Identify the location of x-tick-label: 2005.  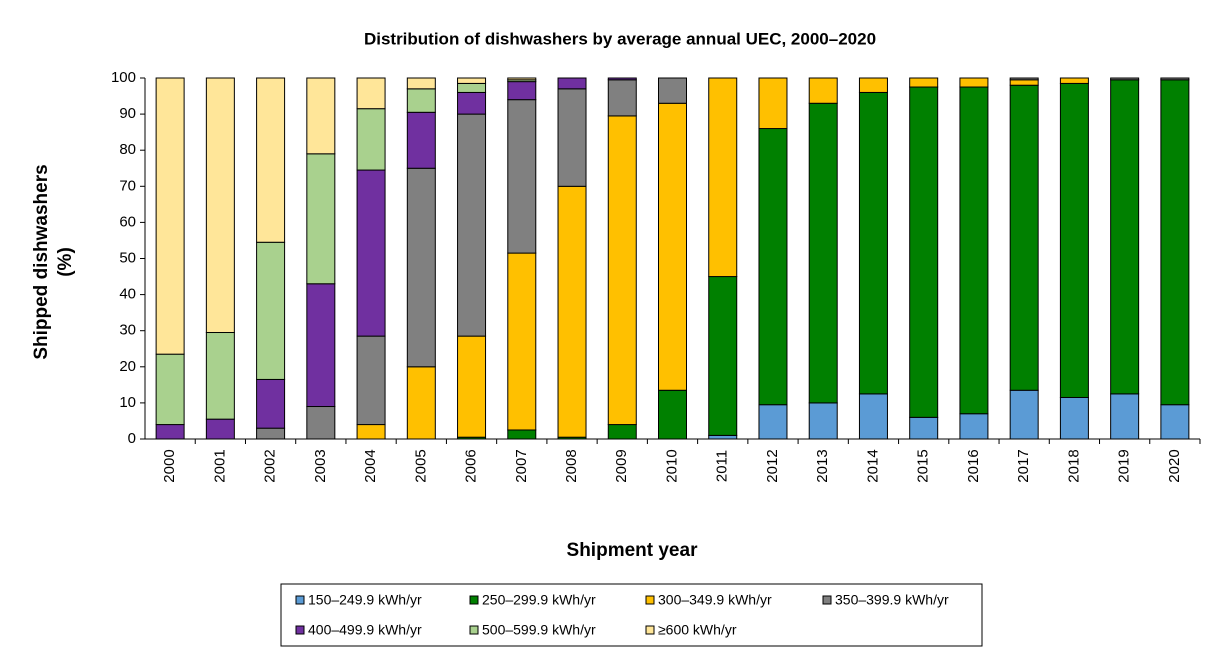
(420, 465).